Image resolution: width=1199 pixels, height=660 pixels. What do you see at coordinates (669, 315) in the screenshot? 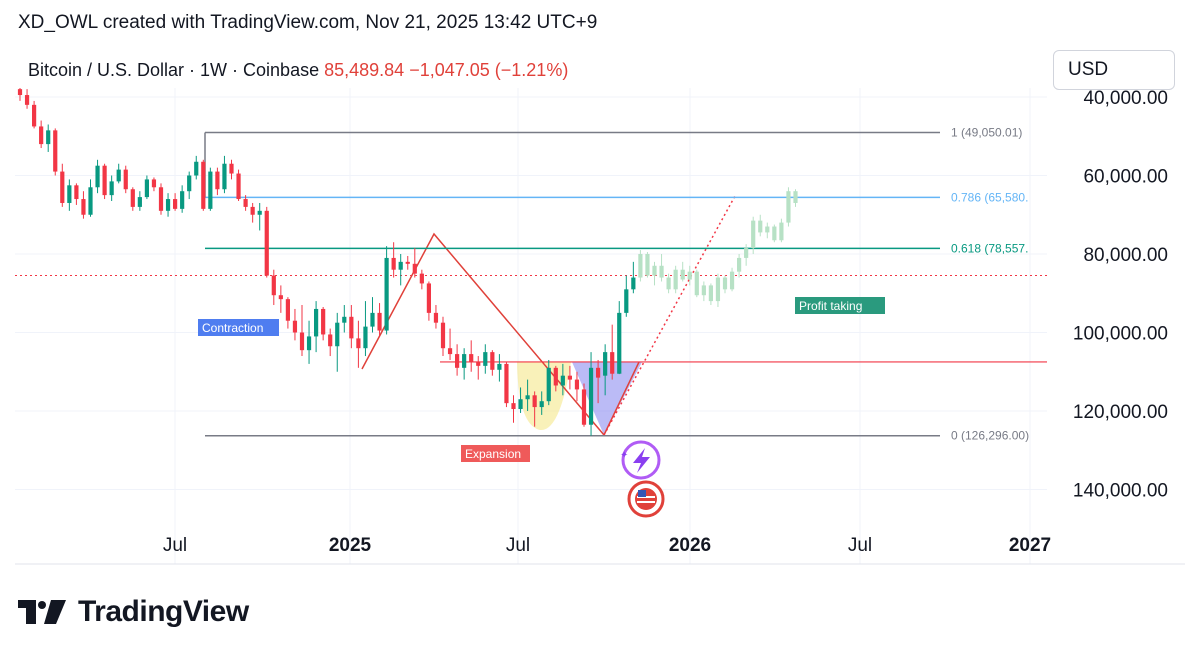
I see `projection-trend-line` at bounding box center [669, 315].